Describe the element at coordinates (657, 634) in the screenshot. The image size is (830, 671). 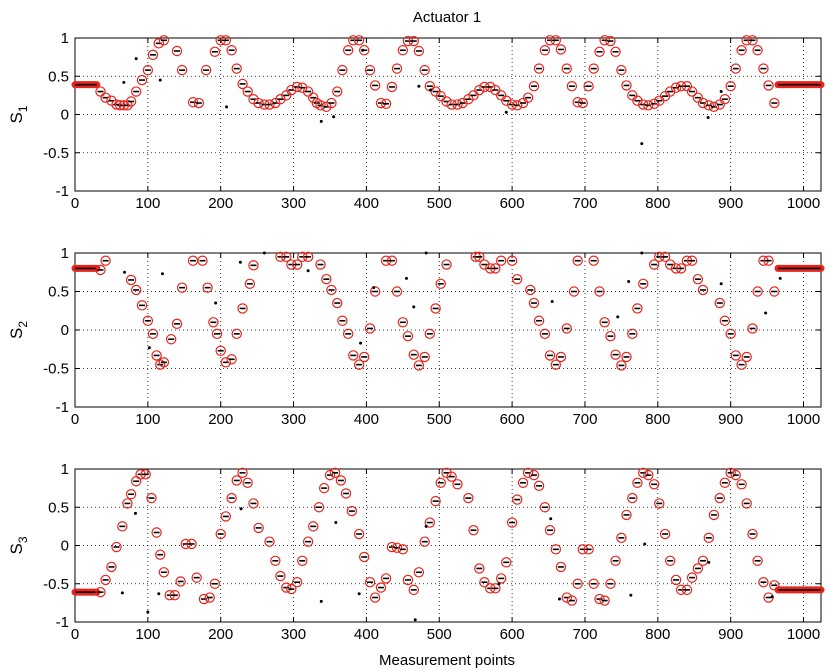
I see `x-tick-label: 800` at that location.